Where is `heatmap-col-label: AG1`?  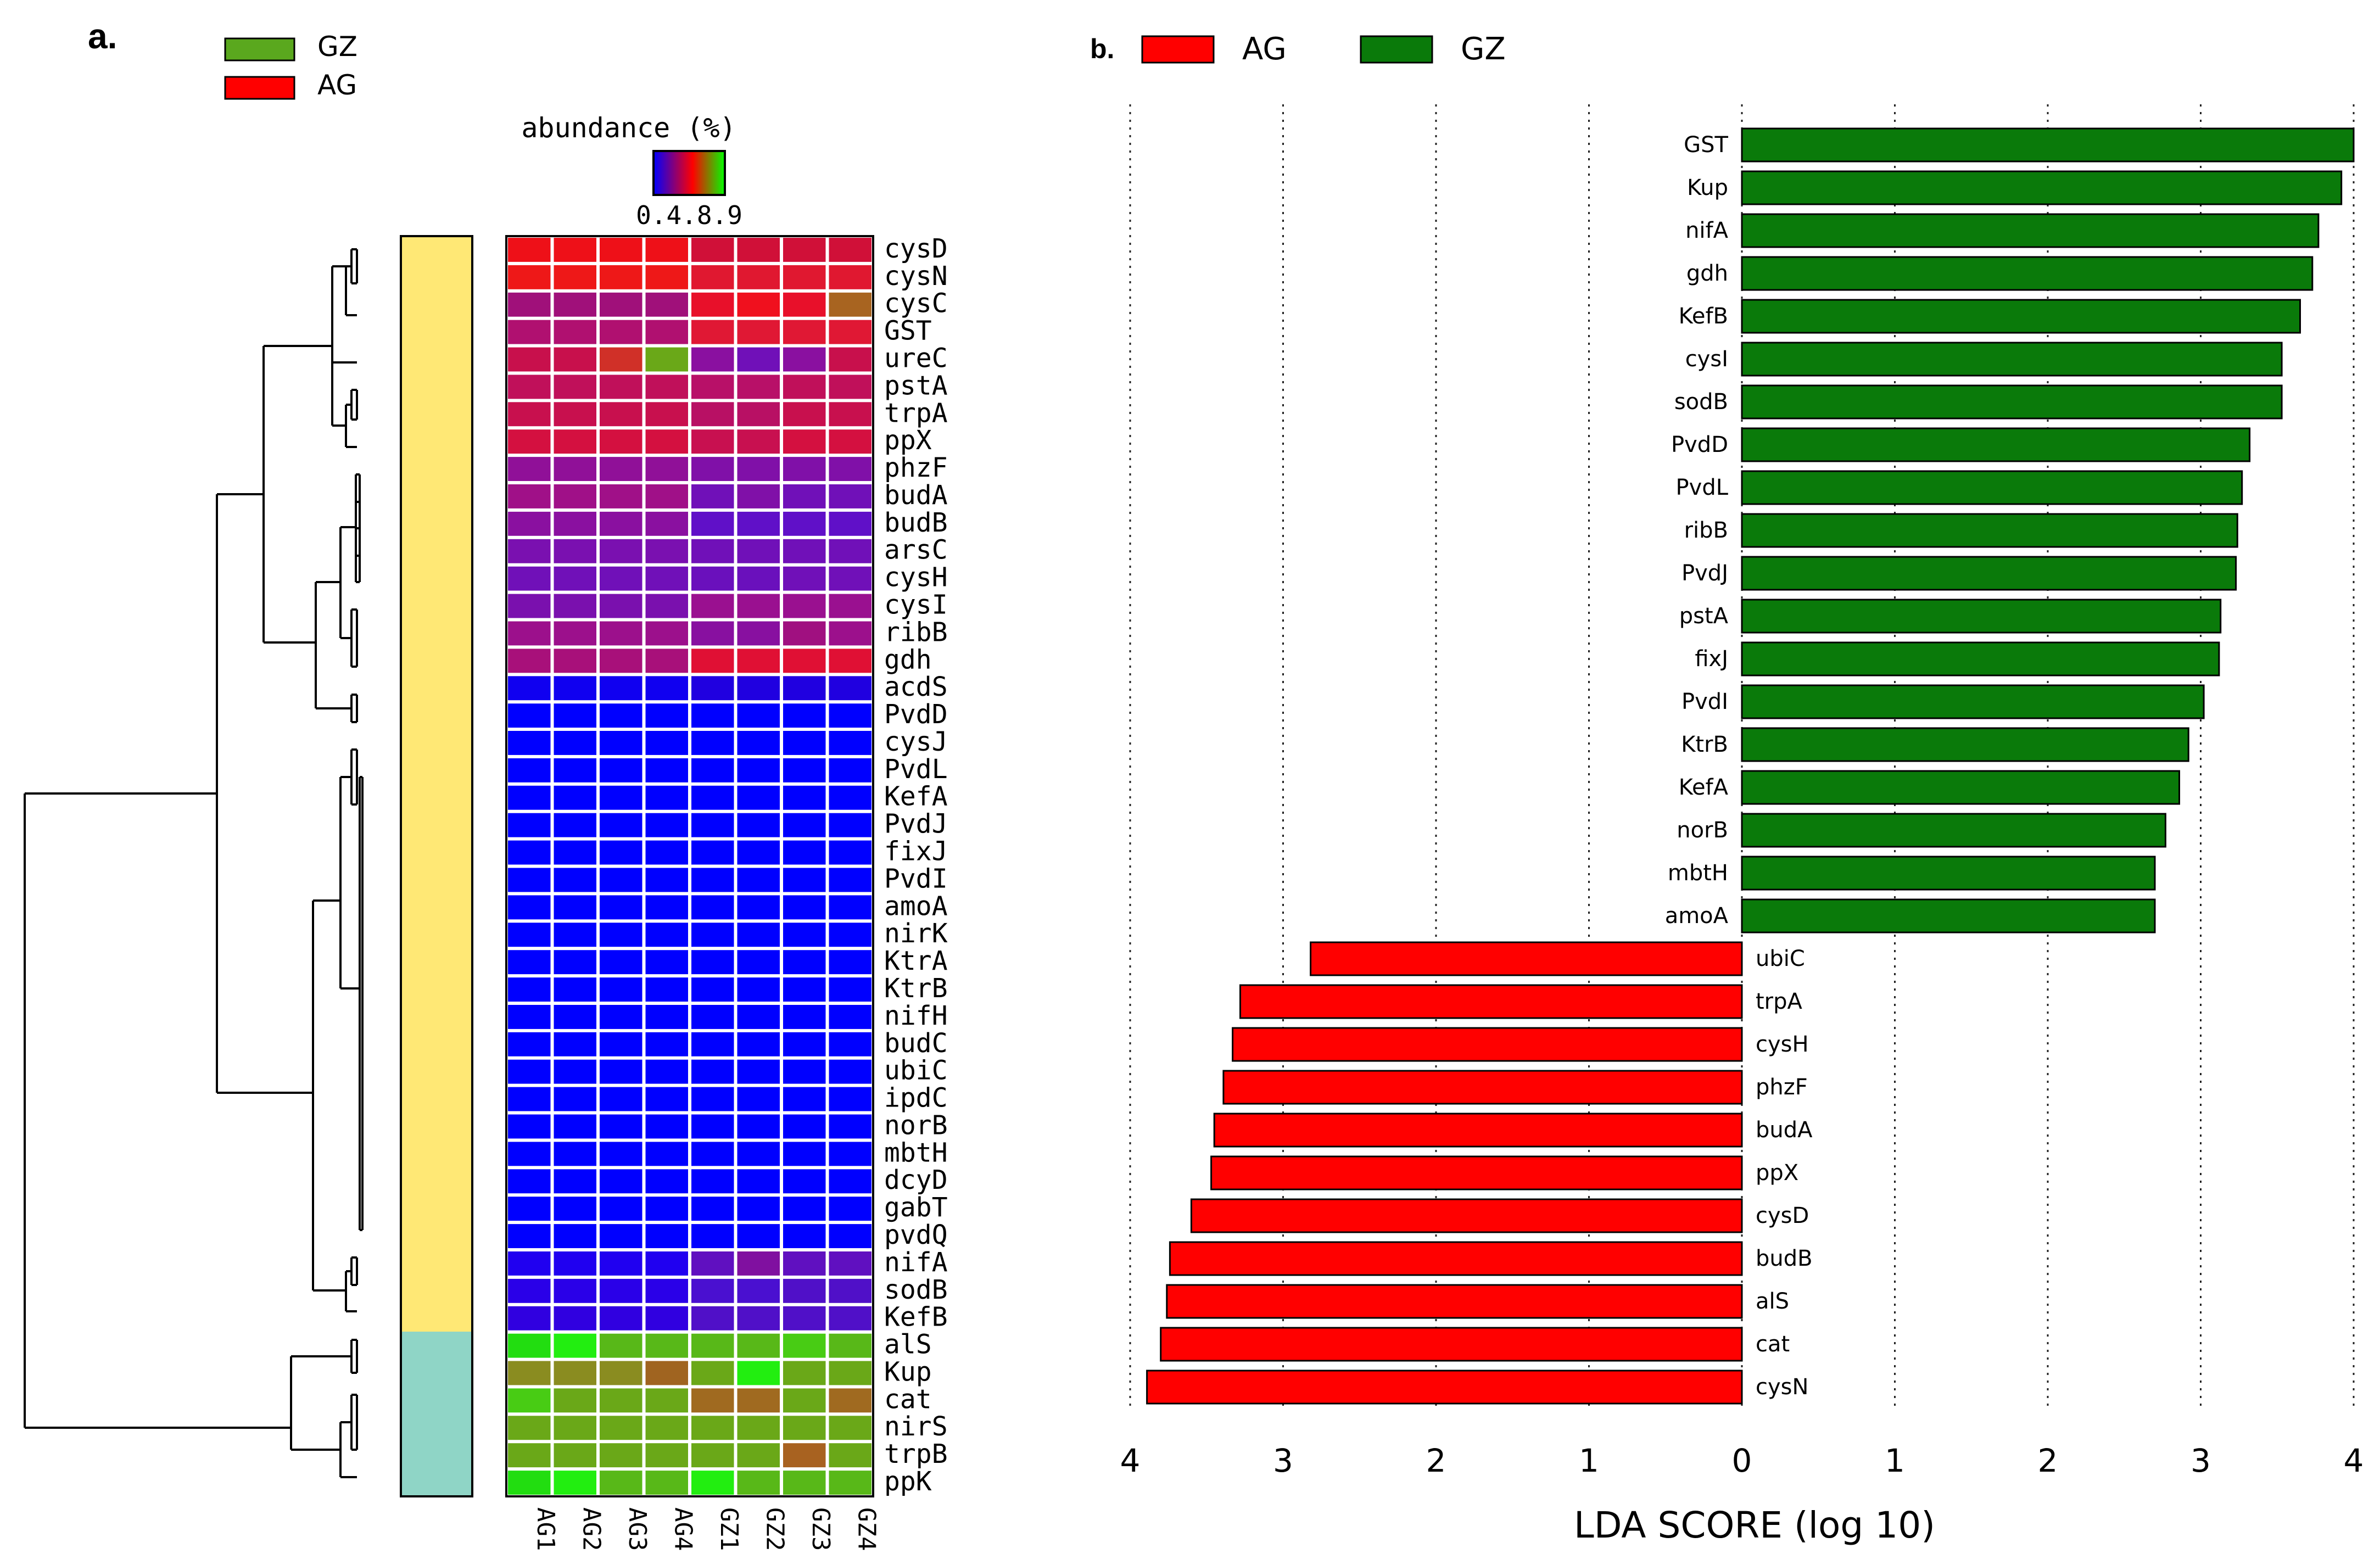 heatmap-col-label: AG1 is located at coordinates (546, 1529).